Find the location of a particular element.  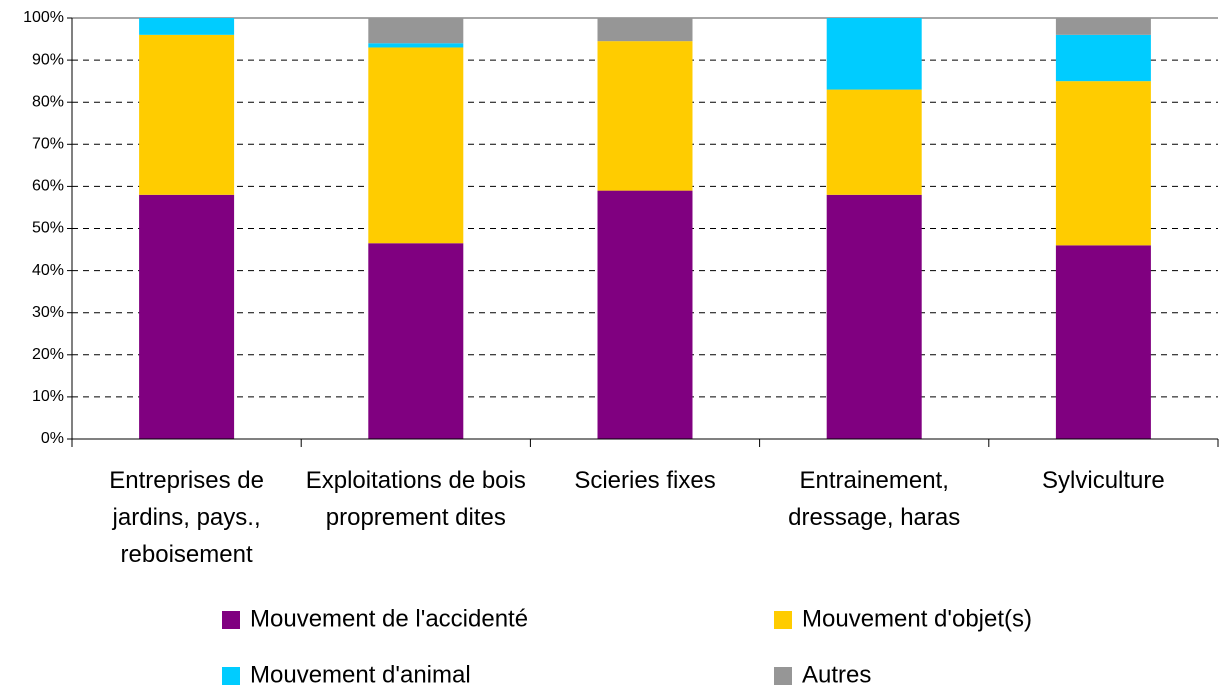

y-tick-label: 70% is located at coordinates (48, 144).